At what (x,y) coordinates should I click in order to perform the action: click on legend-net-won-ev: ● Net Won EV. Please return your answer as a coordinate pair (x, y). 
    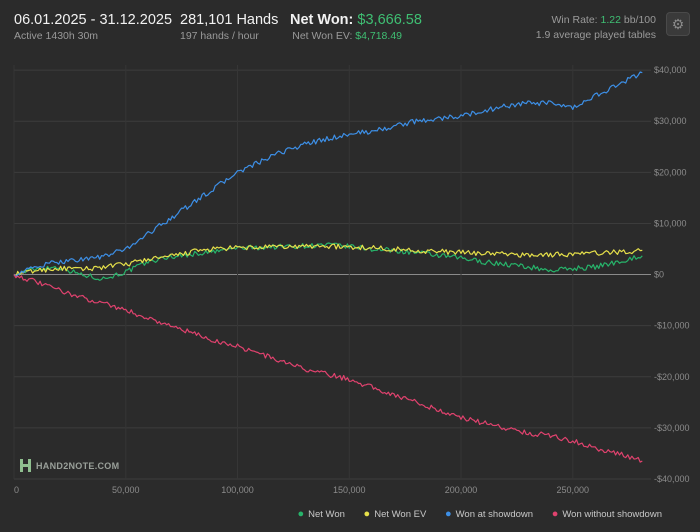
    Looking at the image, I should click on (395, 514).